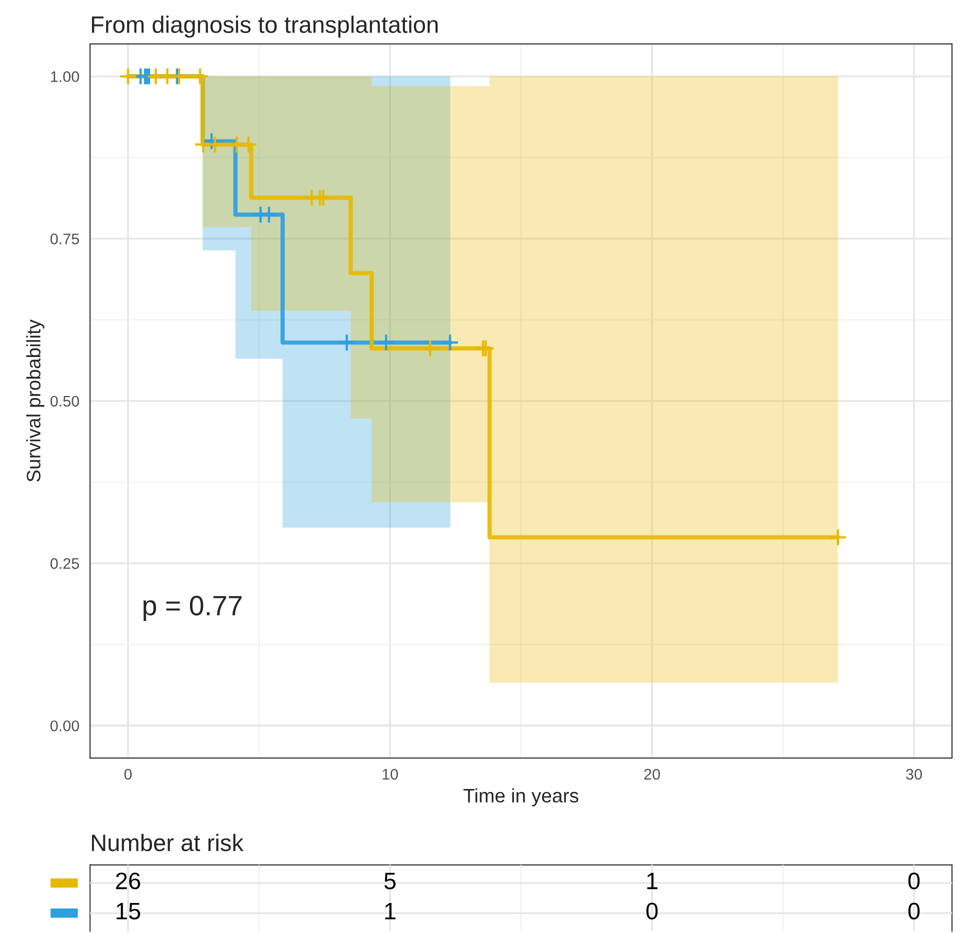 Image resolution: width=962 pixels, height=934 pixels. I want to click on x-tick-label: 0, so click(128, 774).